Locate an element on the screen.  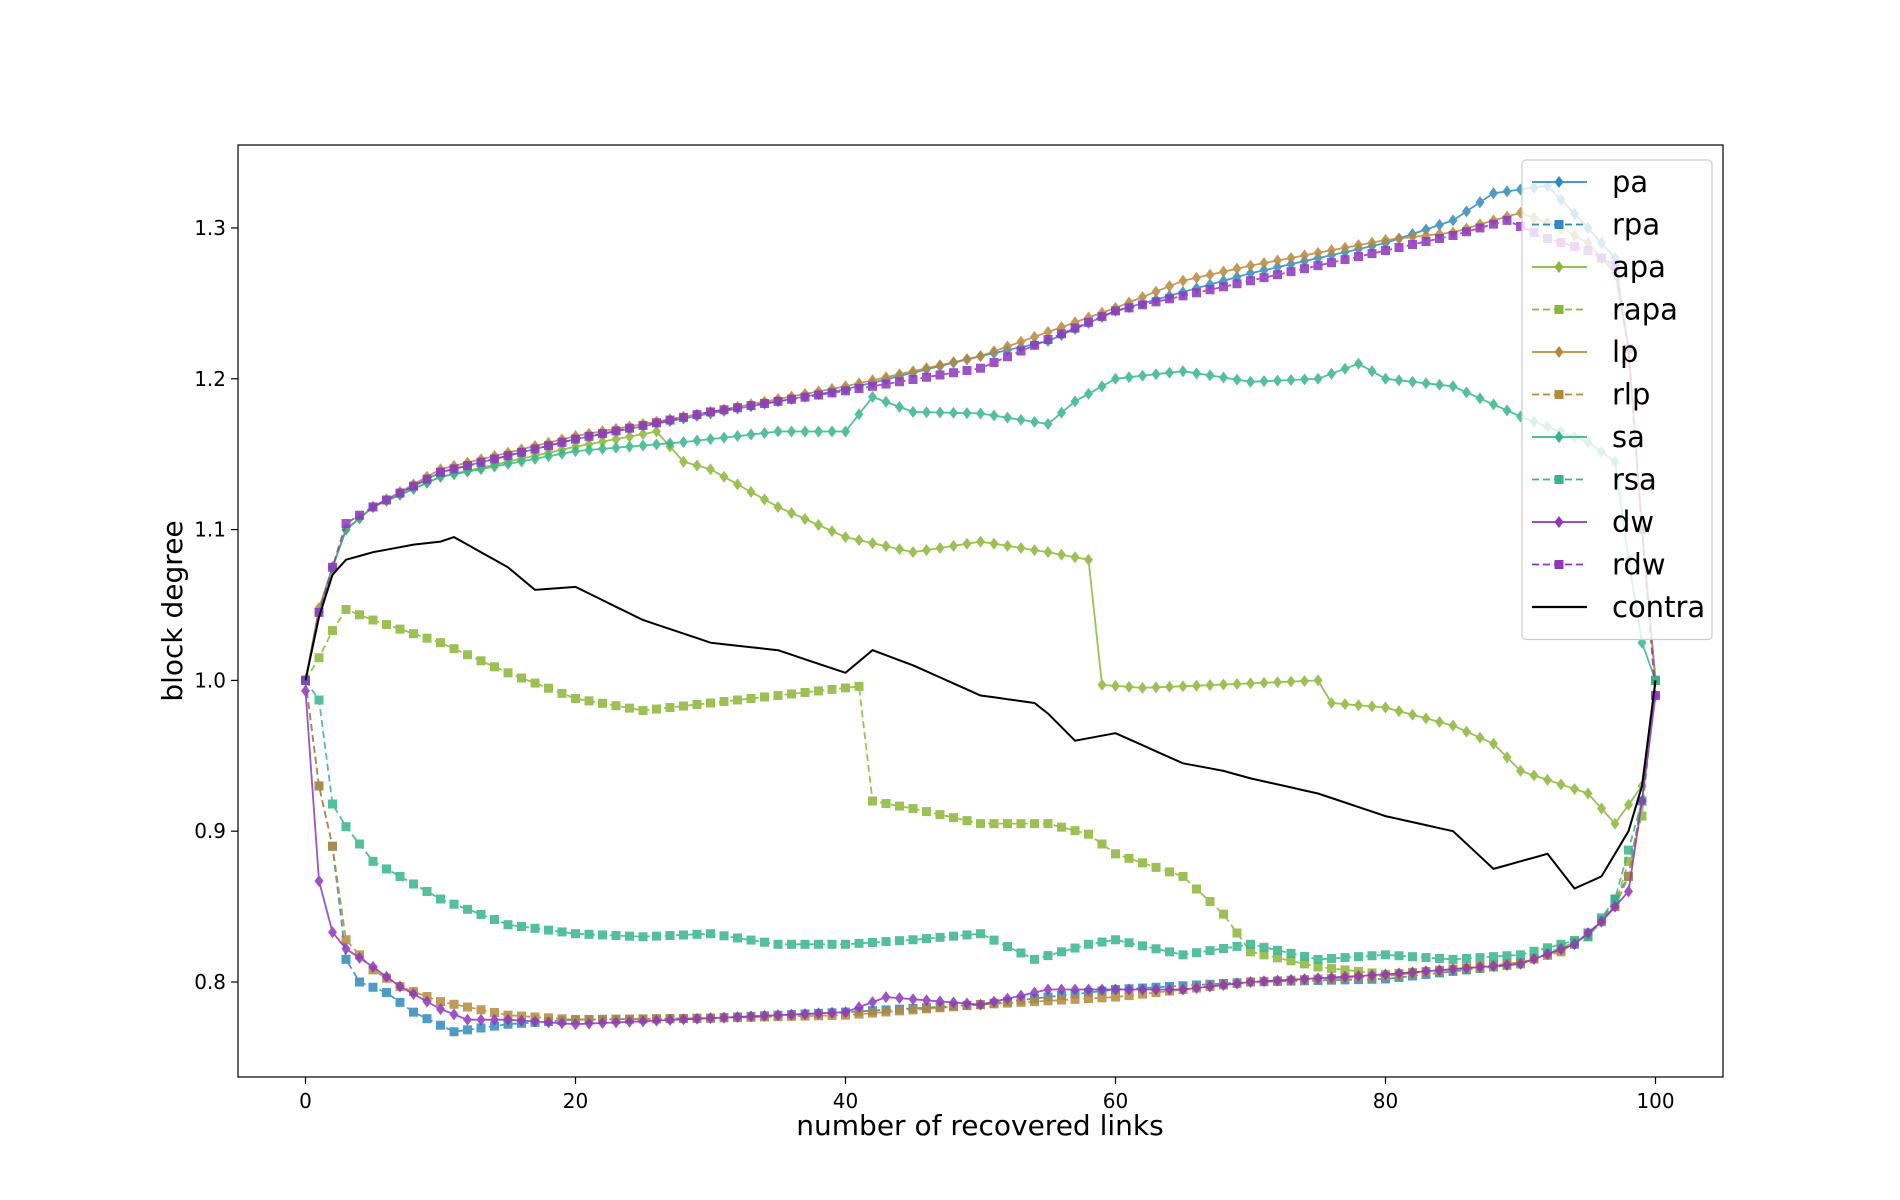
legend-label: rpa is located at coordinates (1636, 225).